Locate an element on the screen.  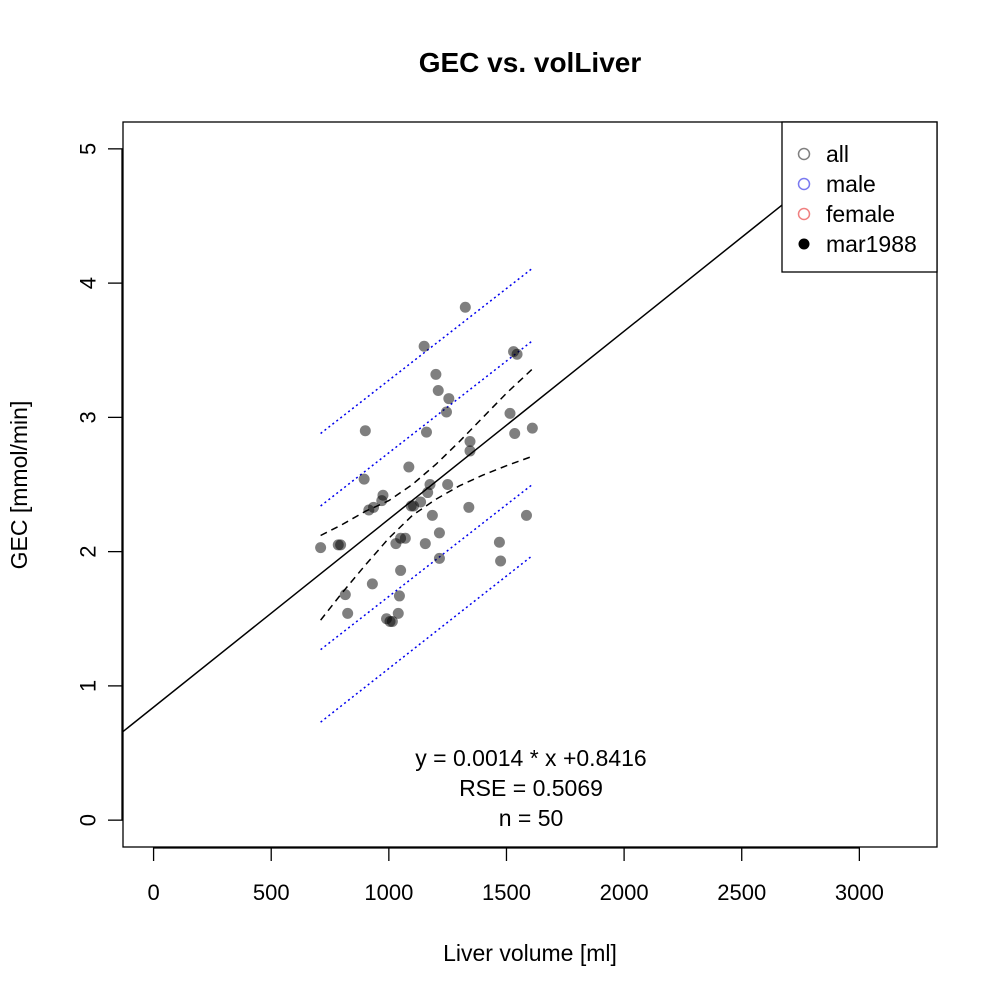
x-tick-label: 500 is located at coordinates (271, 892).